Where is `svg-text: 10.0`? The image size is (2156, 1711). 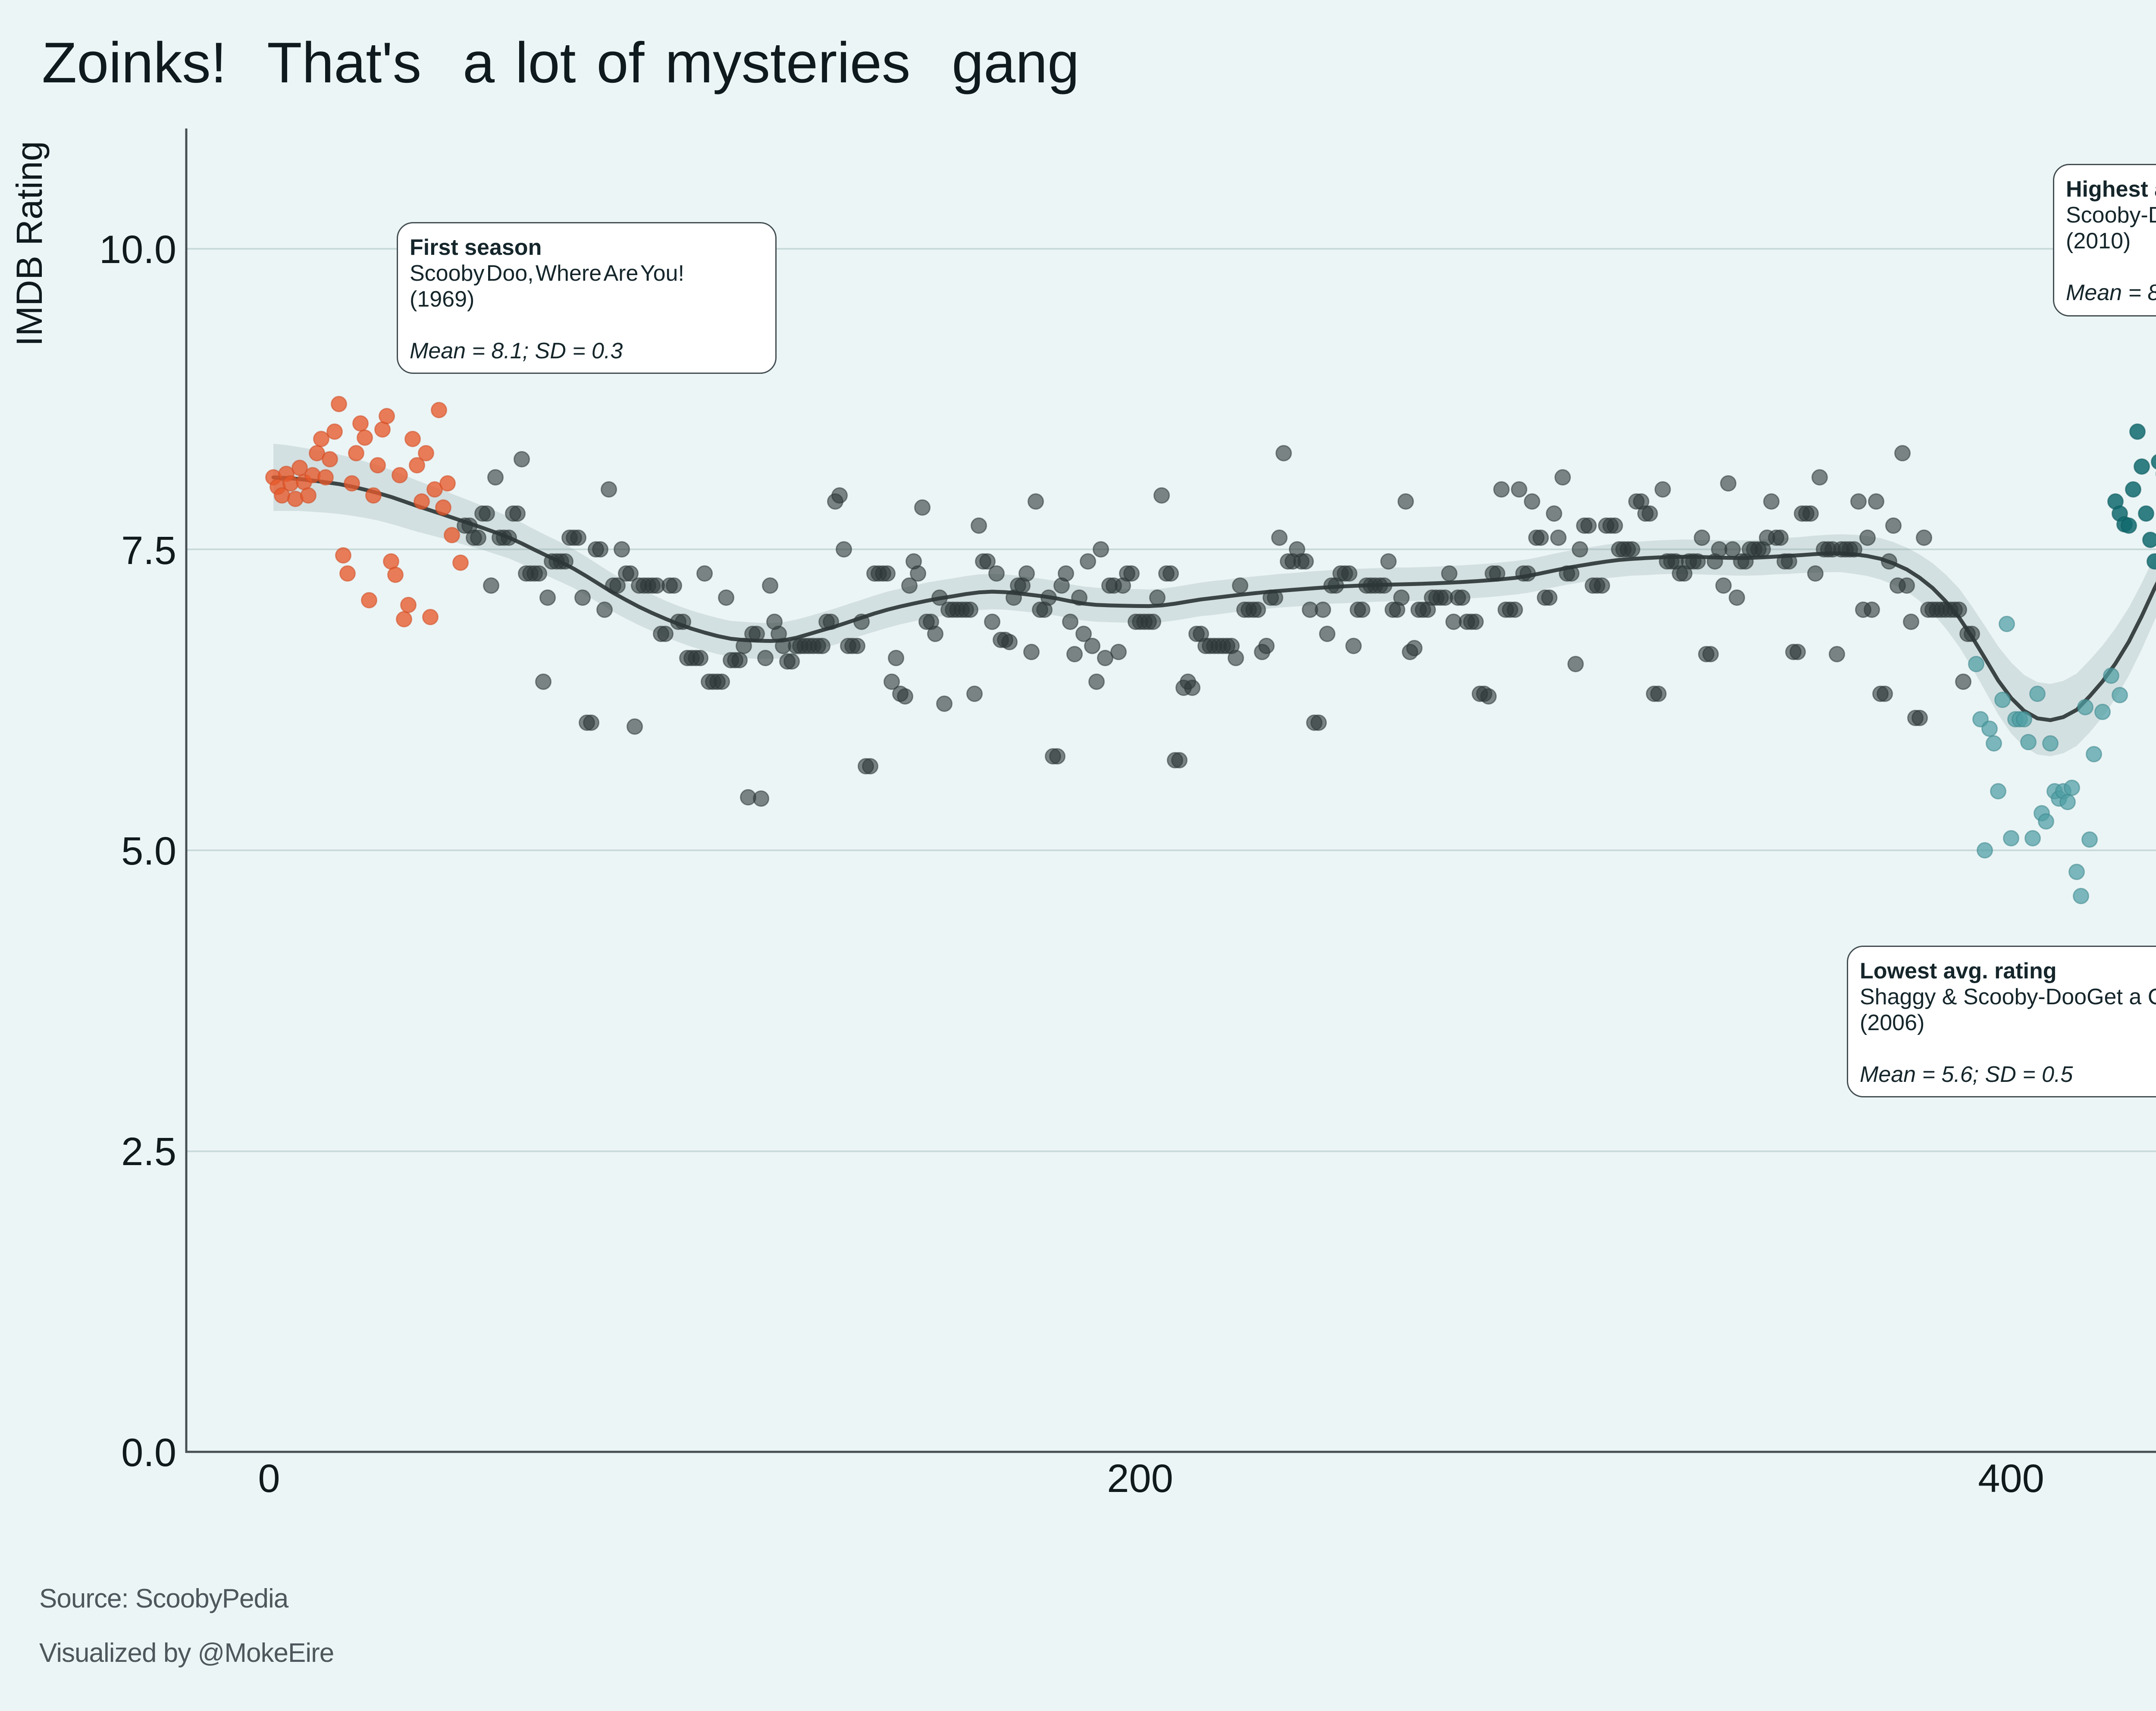
svg-text: 10.0 is located at coordinates (137, 250).